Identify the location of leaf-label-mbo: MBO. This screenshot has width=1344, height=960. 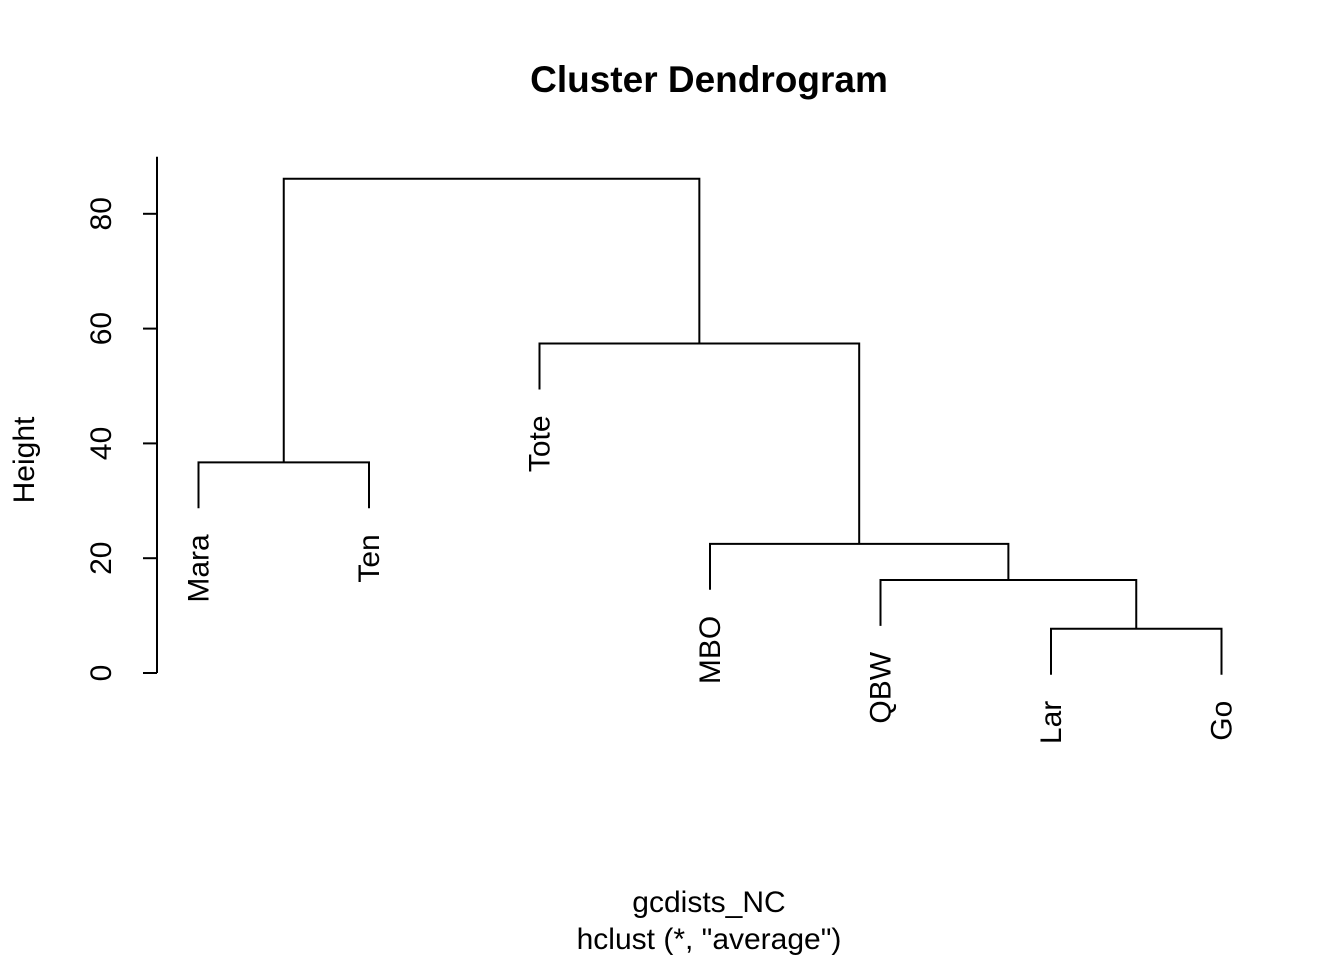
(710, 650).